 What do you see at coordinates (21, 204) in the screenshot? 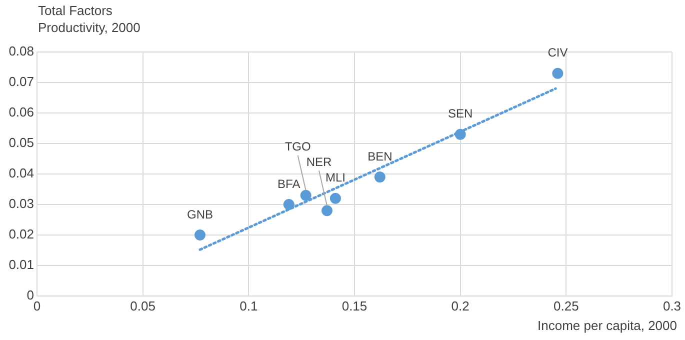
I see `y-tick-label: 0.03` at bounding box center [21, 204].